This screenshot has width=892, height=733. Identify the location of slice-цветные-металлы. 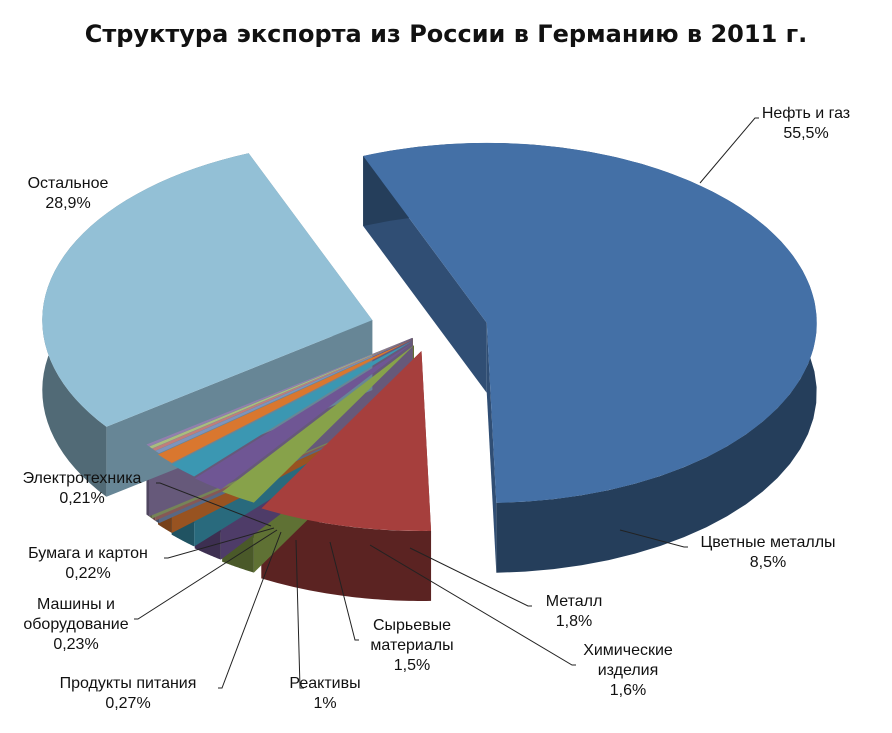
(346, 440).